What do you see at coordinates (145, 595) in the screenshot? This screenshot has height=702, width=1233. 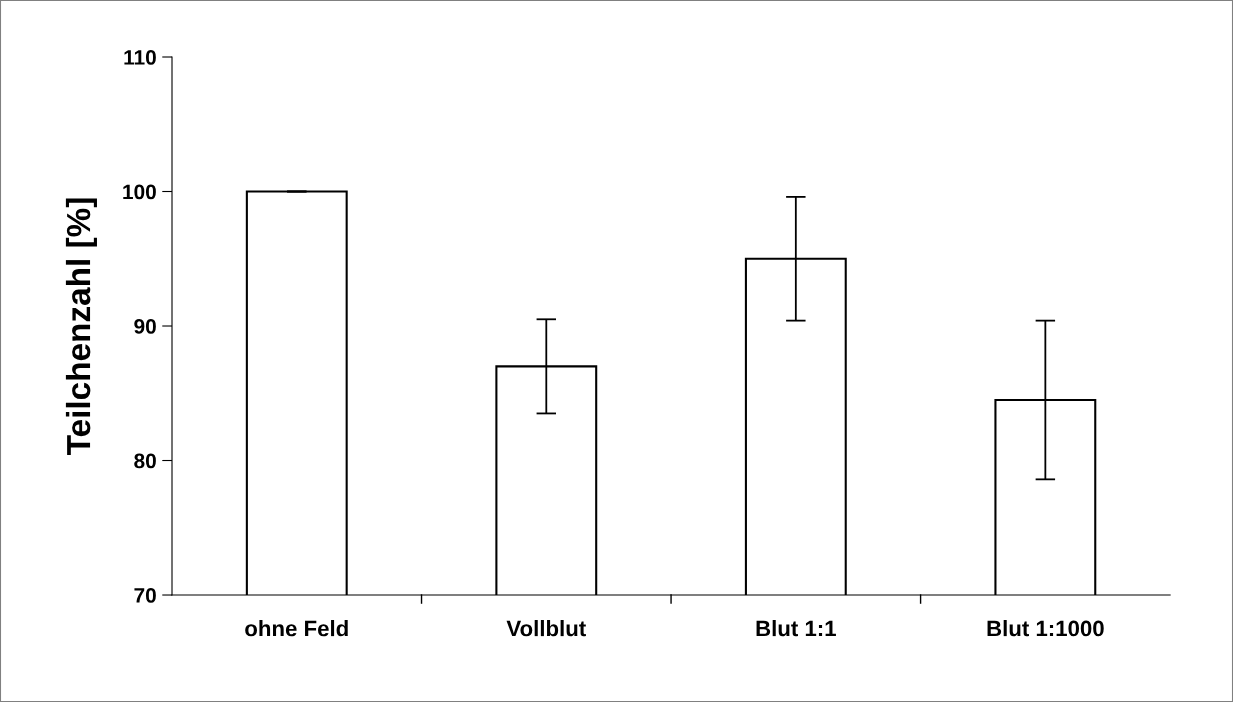 I see `y-tick-label: 70` at bounding box center [145, 595].